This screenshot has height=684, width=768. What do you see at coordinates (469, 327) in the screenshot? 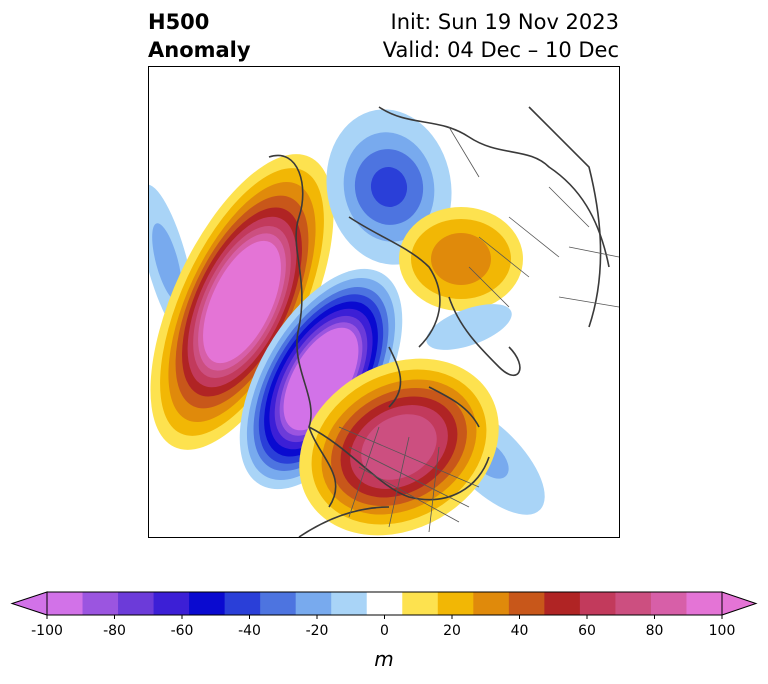
I see `anomaly-europe-low` at bounding box center [469, 327].